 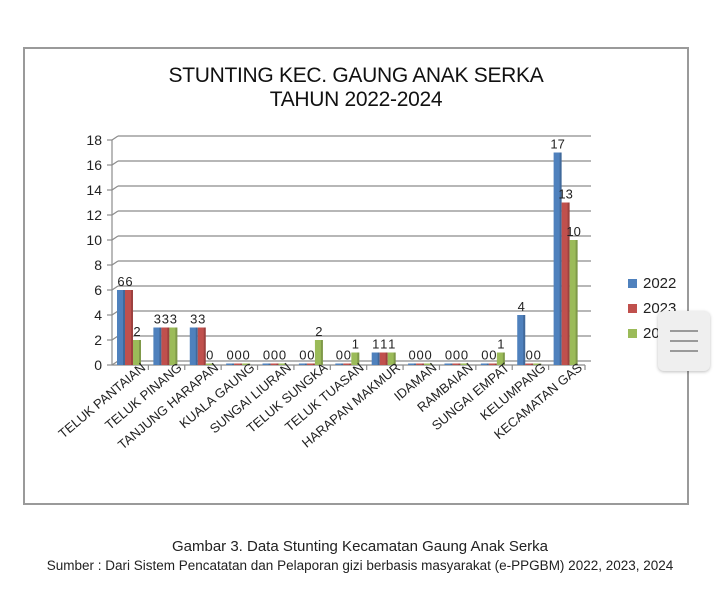 What do you see at coordinates (660, 283) in the screenshot?
I see `legend-label: 2022` at bounding box center [660, 283].